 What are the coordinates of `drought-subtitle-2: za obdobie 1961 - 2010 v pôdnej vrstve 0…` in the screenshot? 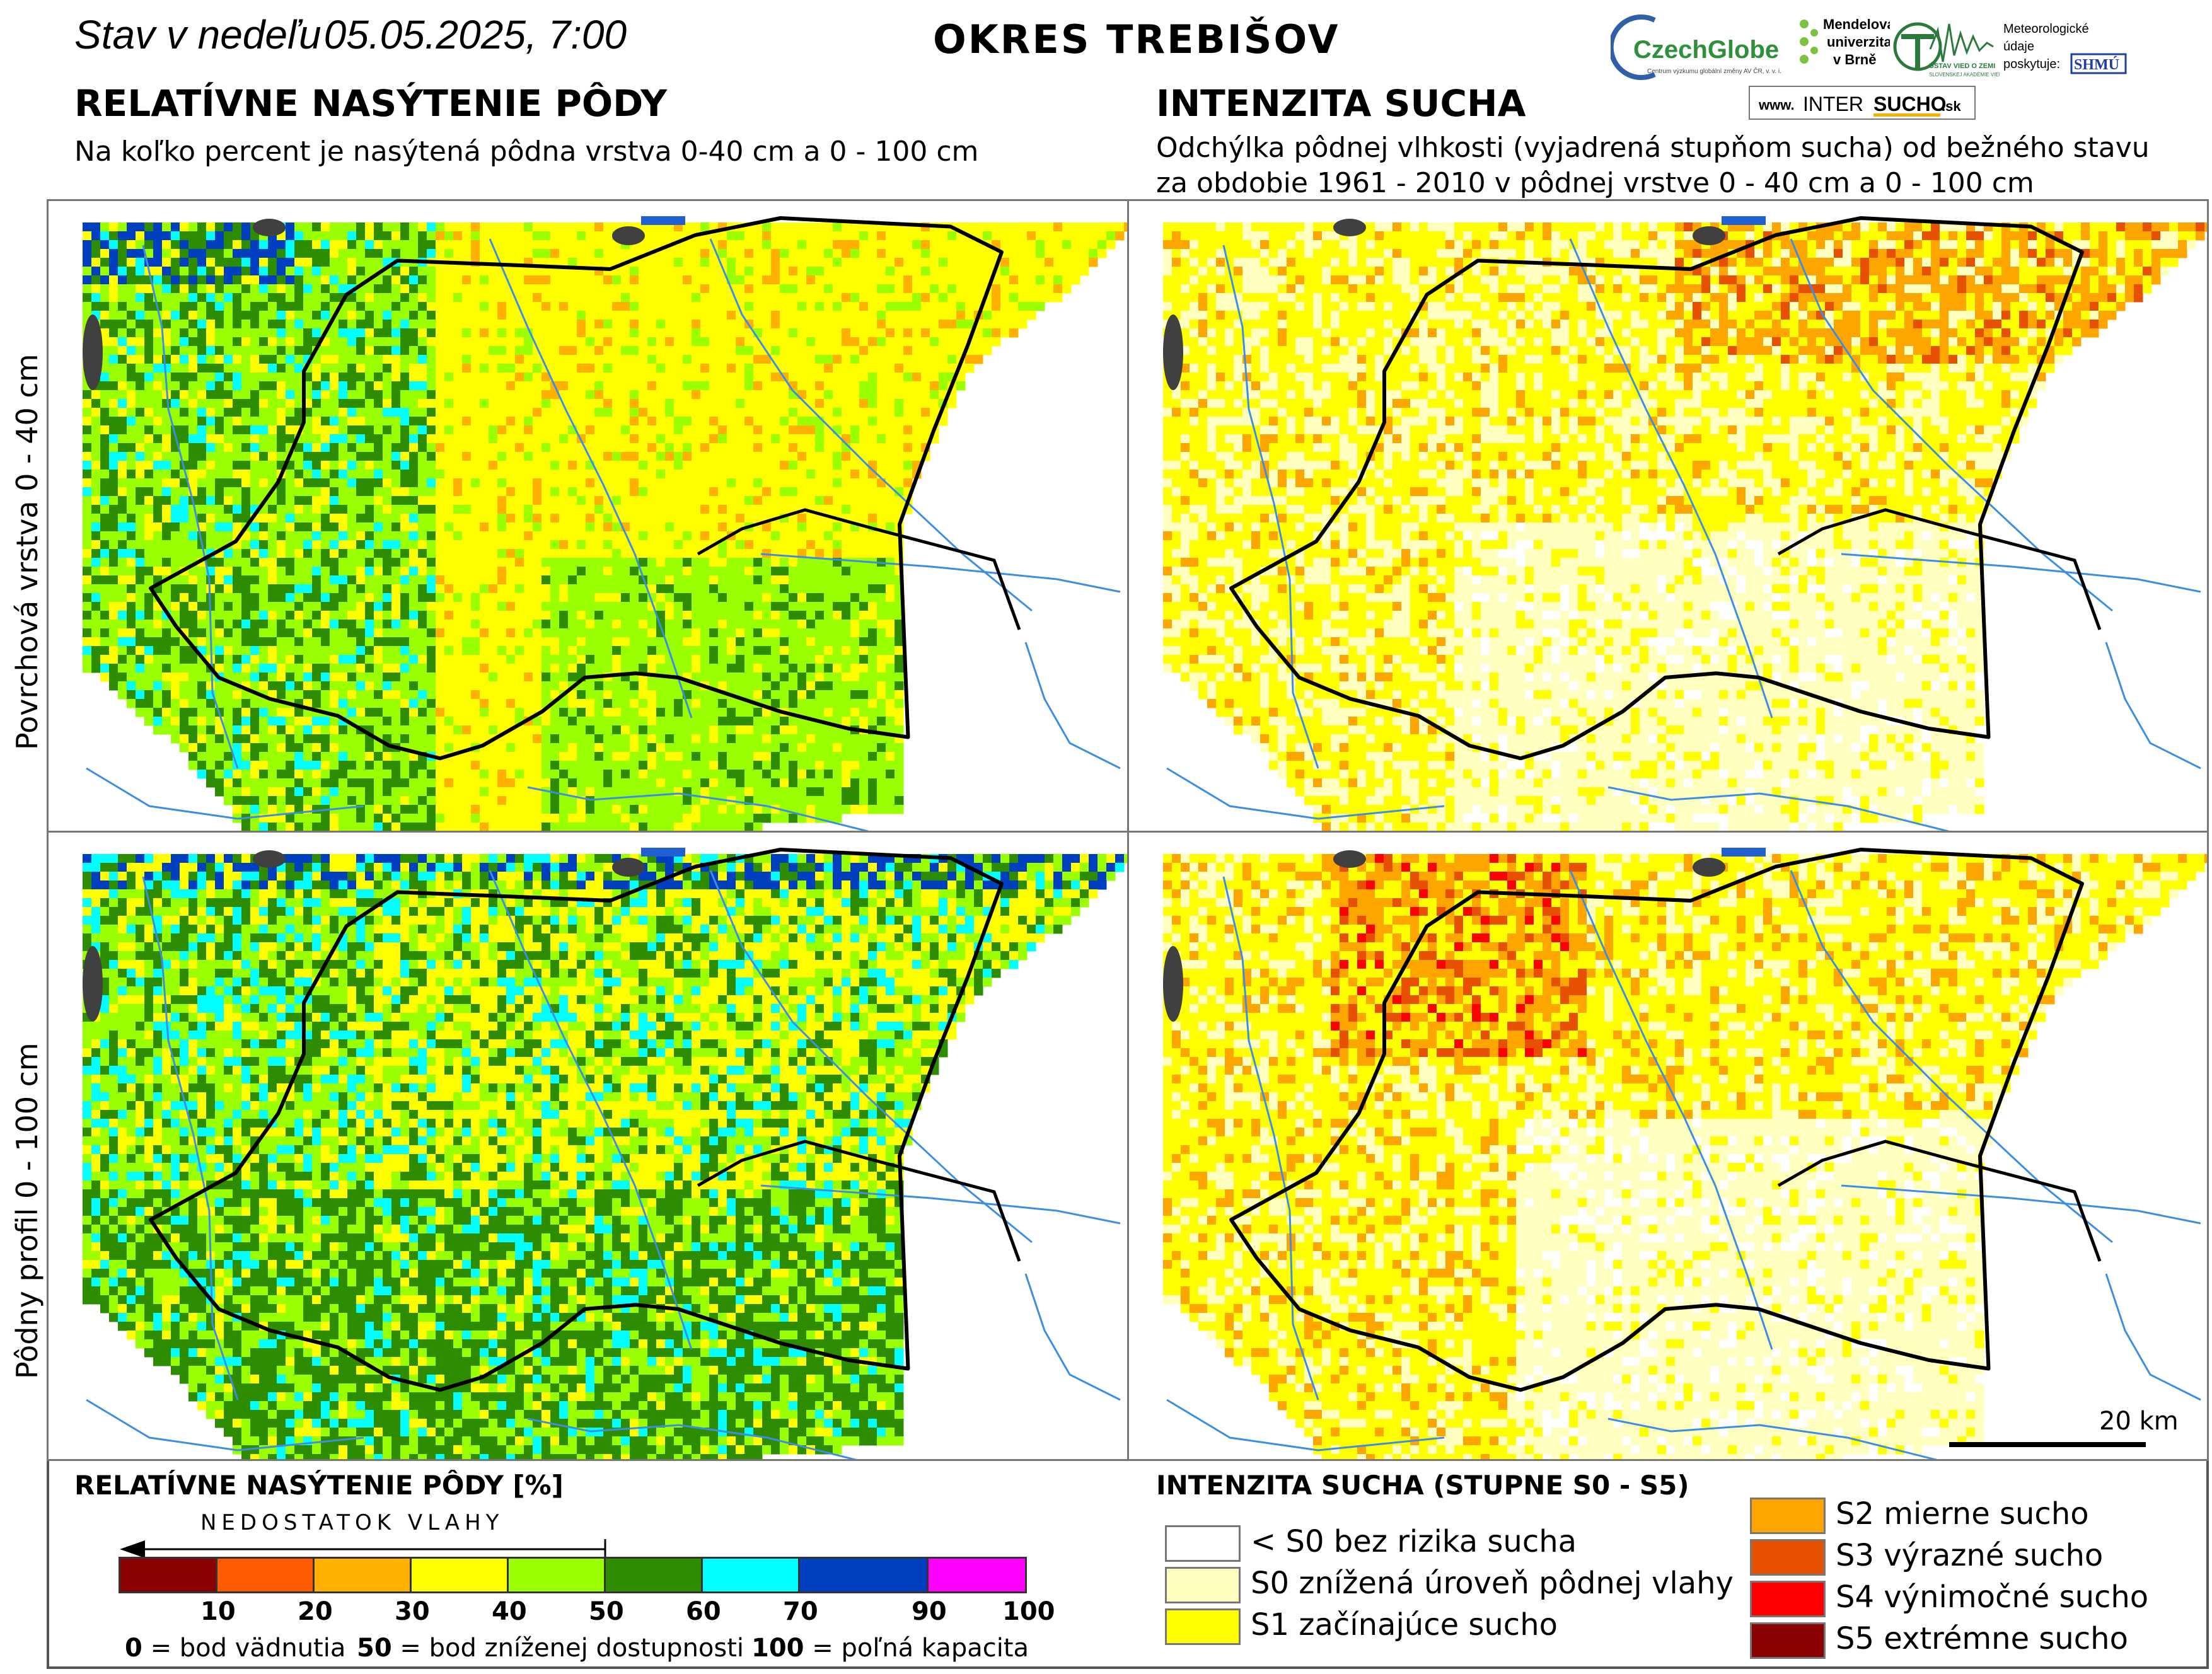 It's located at (1595, 183).